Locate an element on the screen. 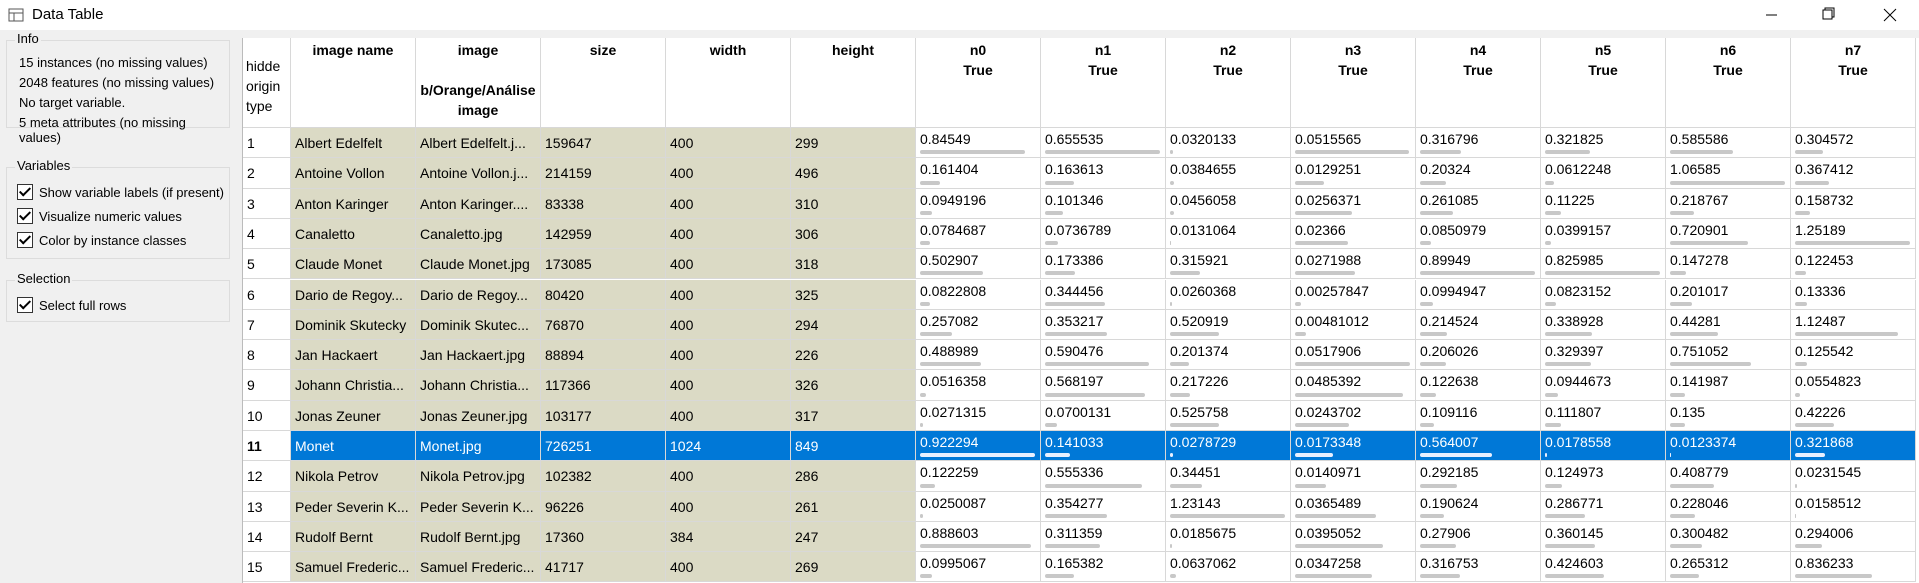  table-cell: Jan Hackaert.jpg is located at coordinates (478, 355).